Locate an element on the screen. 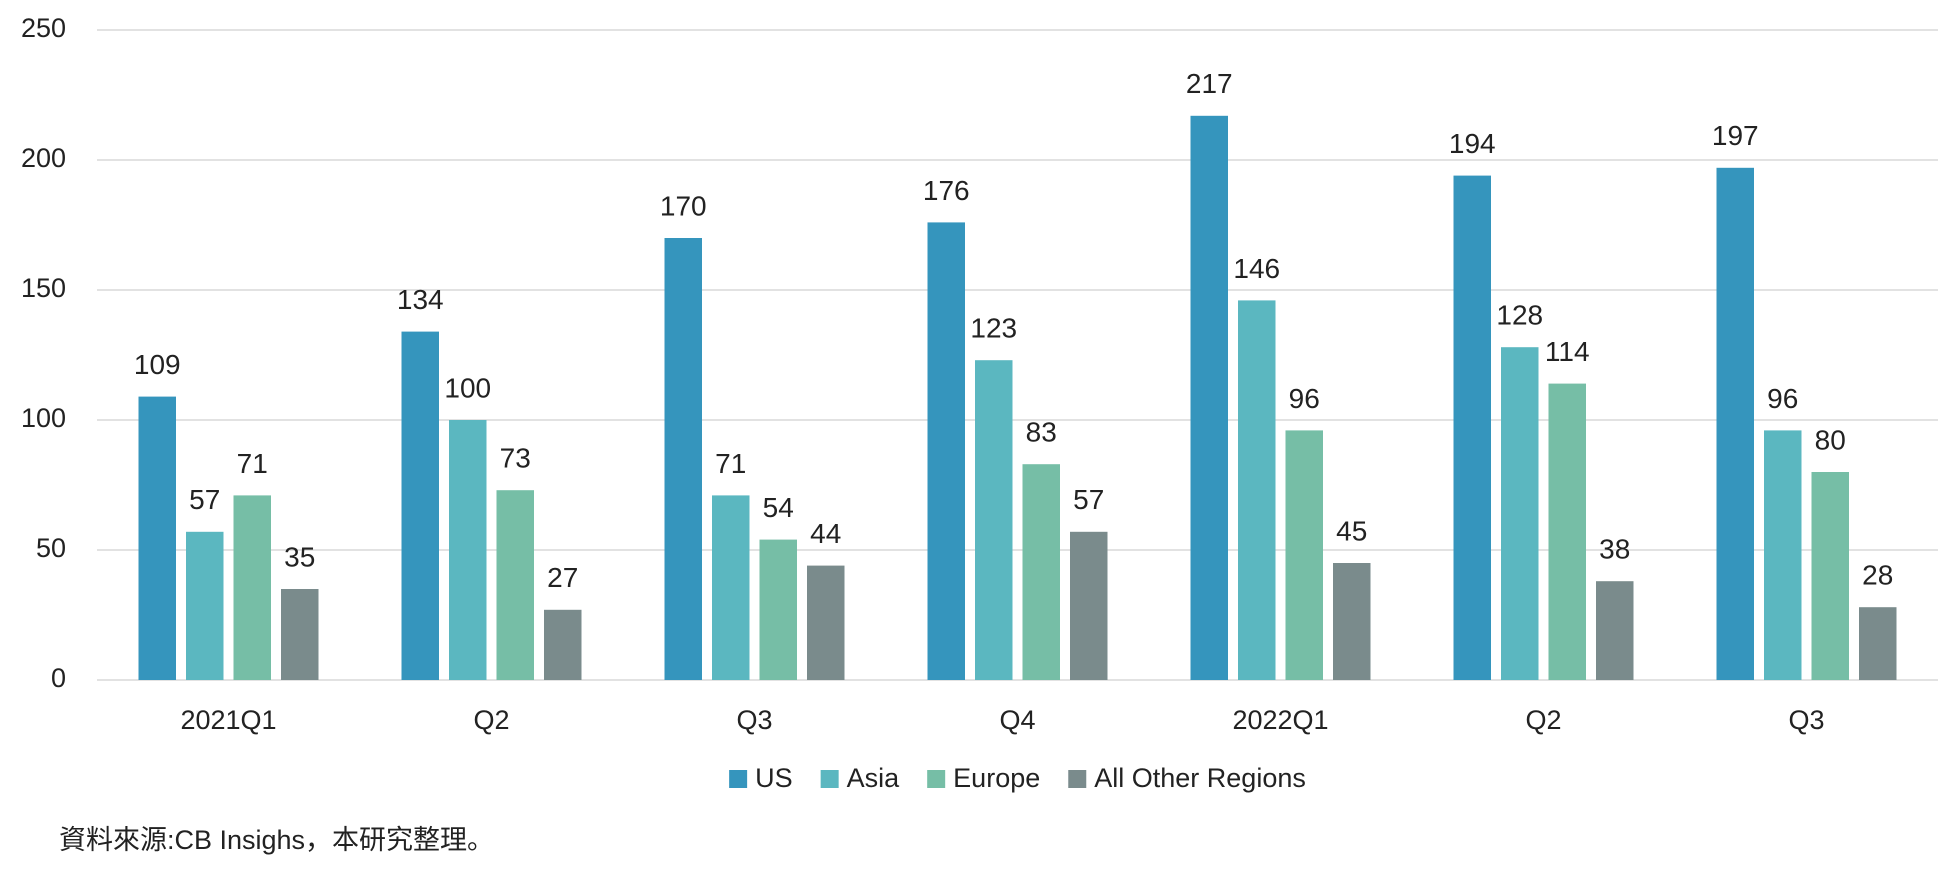 The image size is (1951, 874). value-label: 54 is located at coordinates (778, 507).